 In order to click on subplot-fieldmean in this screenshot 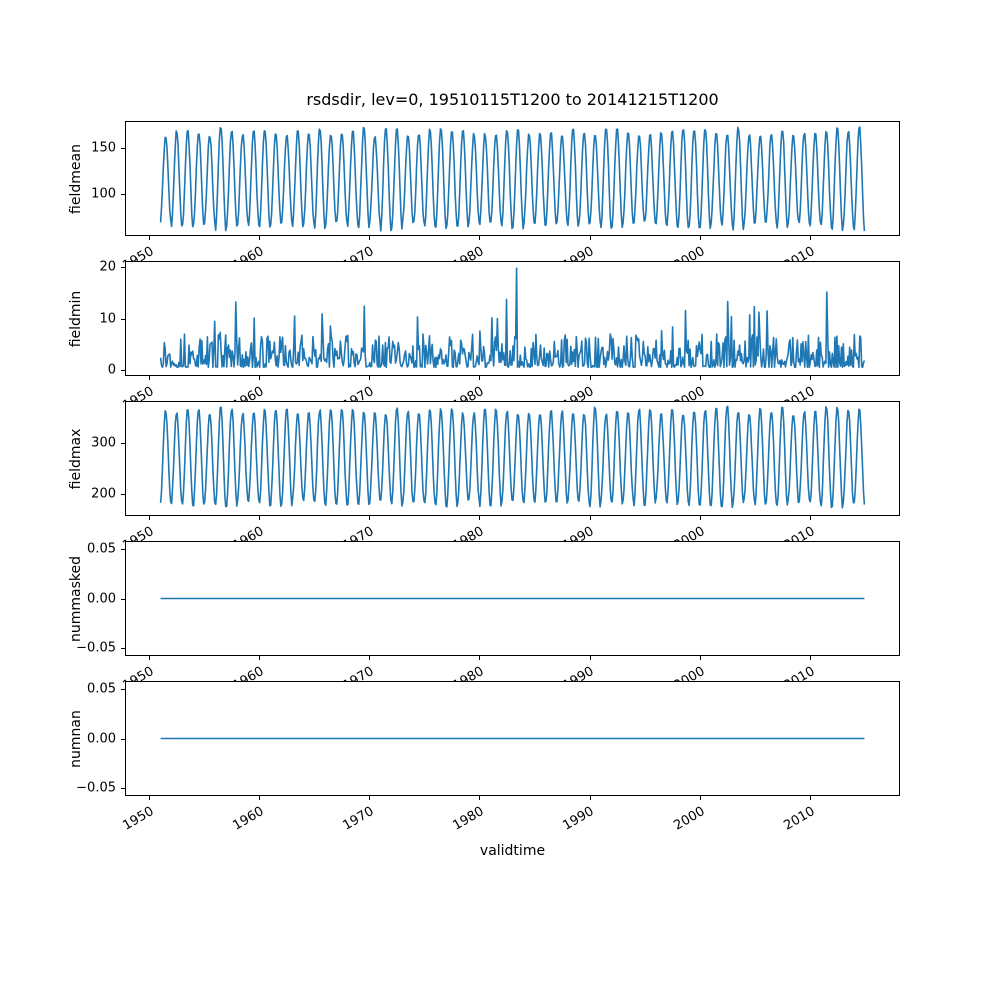, I will do `click(512, 178)`.